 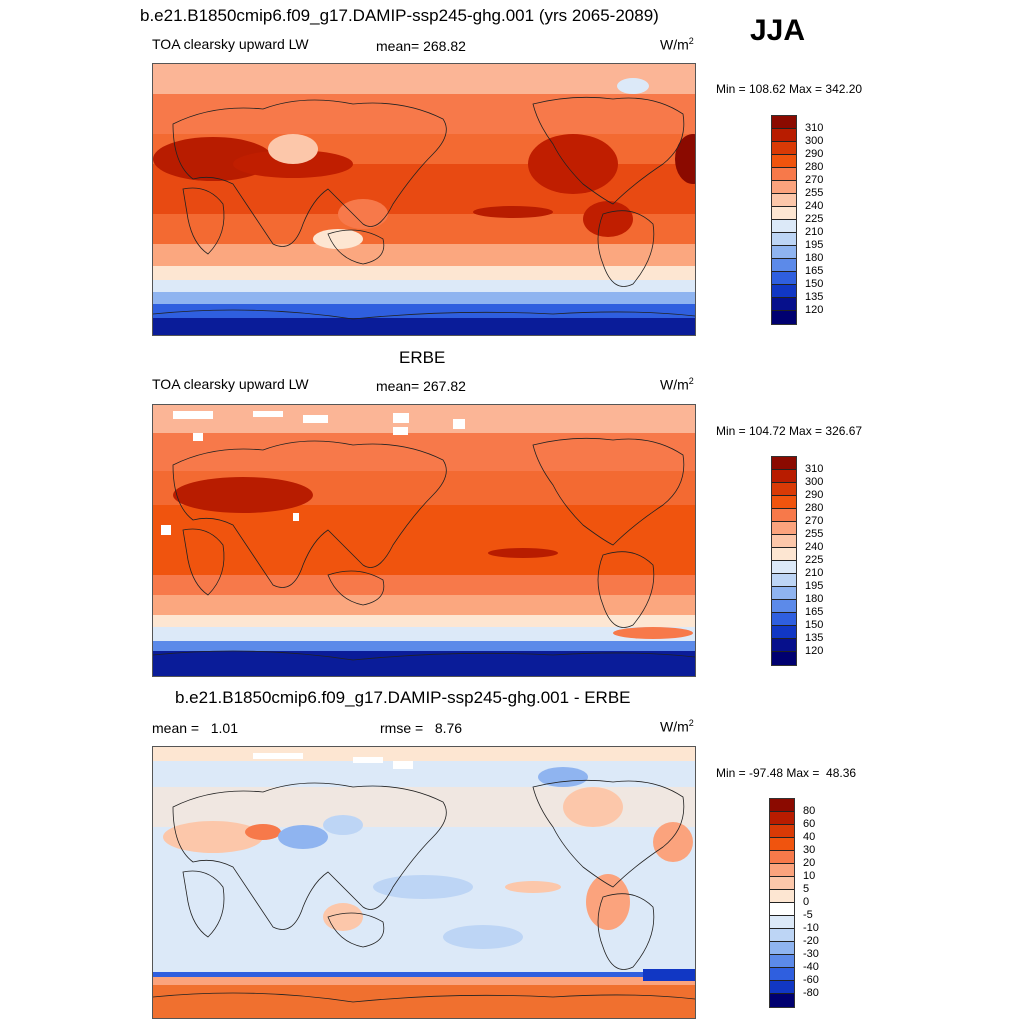 What do you see at coordinates (814, 180) in the screenshot?
I see `panel1-colorbar-tick: 270` at bounding box center [814, 180].